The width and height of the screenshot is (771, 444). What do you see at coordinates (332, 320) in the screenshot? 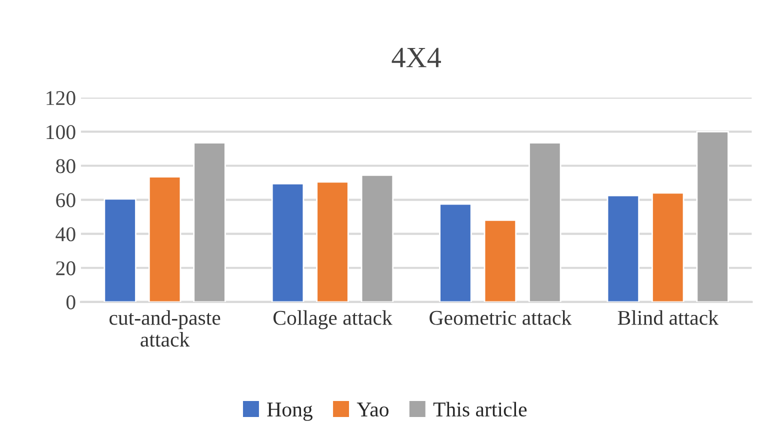
I see `x-tick-label: Collage attack` at bounding box center [332, 320].